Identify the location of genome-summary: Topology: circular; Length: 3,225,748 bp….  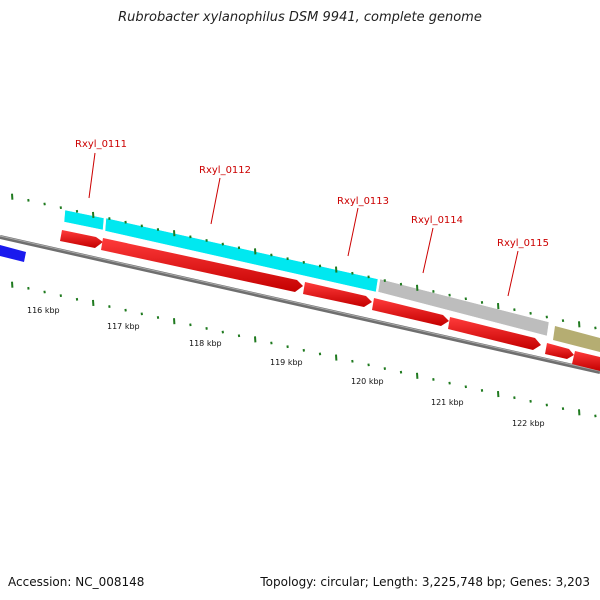
(425, 582).